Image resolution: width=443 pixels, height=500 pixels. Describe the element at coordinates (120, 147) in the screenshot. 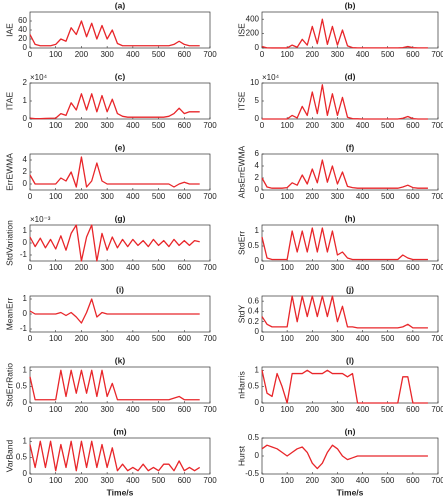

I see `panel-title: (e)` at that location.